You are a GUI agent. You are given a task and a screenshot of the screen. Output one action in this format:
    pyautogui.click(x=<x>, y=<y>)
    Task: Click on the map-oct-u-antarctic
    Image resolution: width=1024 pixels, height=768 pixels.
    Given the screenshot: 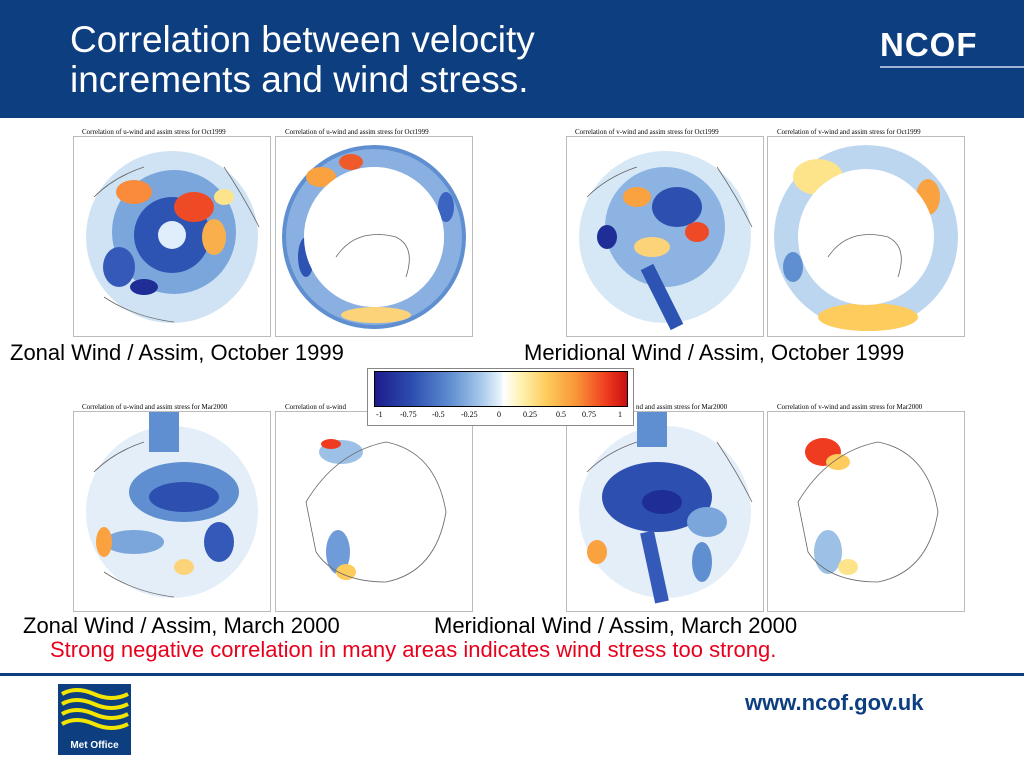 What is the action you would take?
    pyautogui.click(x=374, y=236)
    